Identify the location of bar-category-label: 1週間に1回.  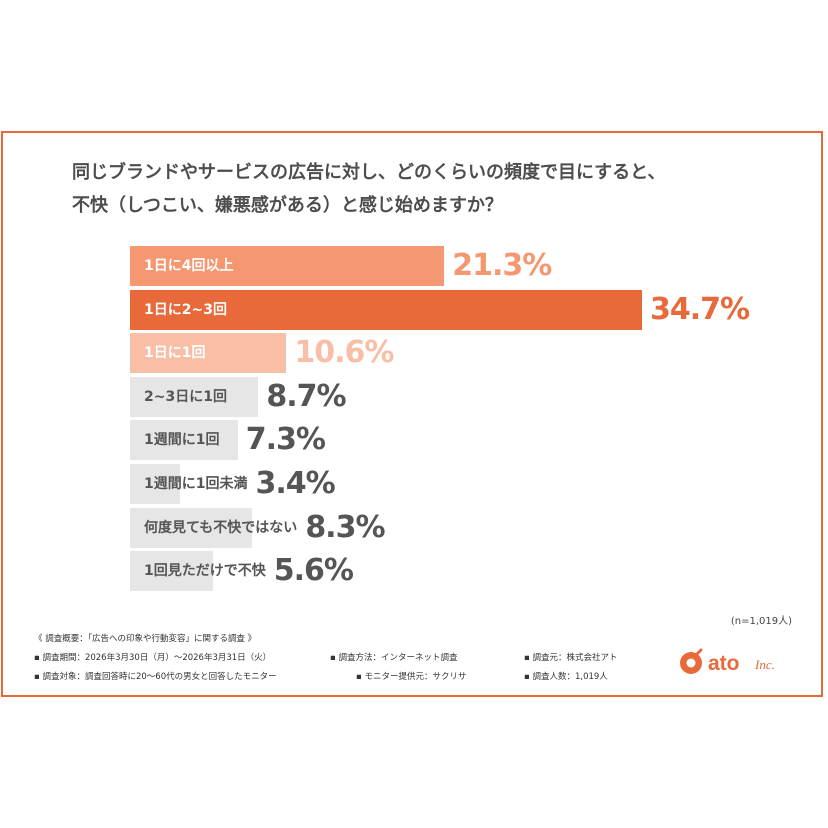
(182, 440).